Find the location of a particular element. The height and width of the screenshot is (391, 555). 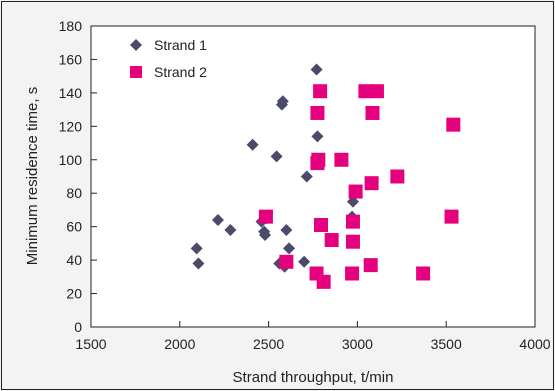

x-tick-label: 4000 is located at coordinates (534, 344).